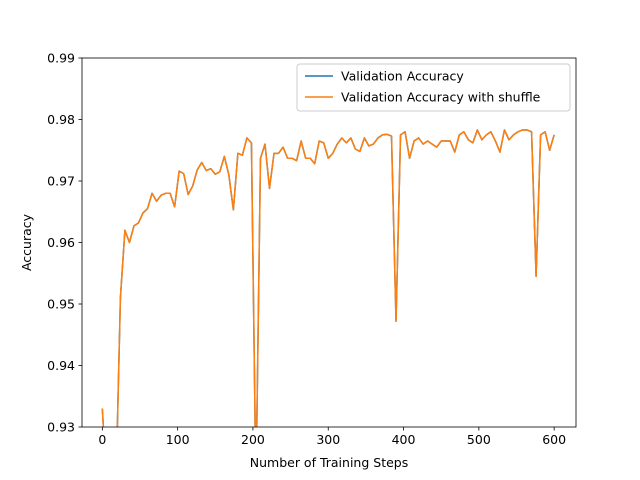 The image size is (640, 480). What do you see at coordinates (61, 427) in the screenshot?
I see `y-tick-label: 0.93` at bounding box center [61, 427].